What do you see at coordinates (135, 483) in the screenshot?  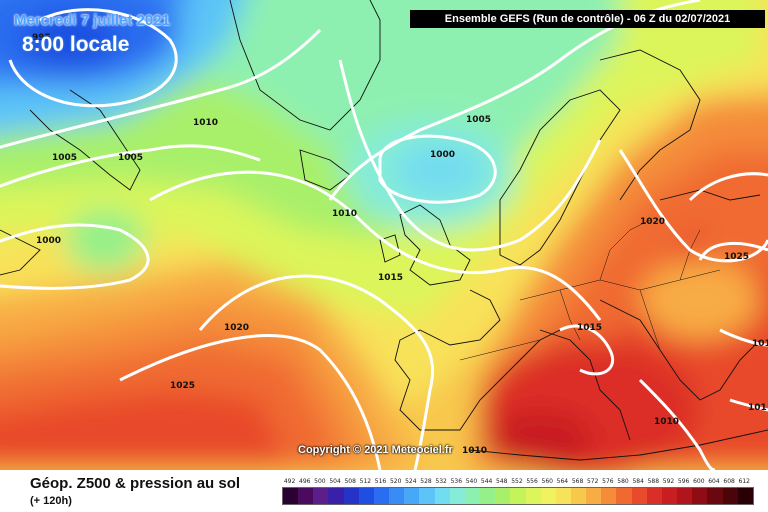 I see `legend-title: Géop. Z500 & pression au sol` at bounding box center [135, 483].